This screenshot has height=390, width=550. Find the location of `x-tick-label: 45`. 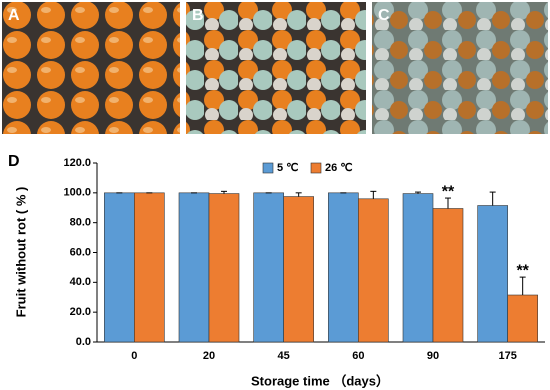

x-tick-label: 45 is located at coordinates (284, 356).